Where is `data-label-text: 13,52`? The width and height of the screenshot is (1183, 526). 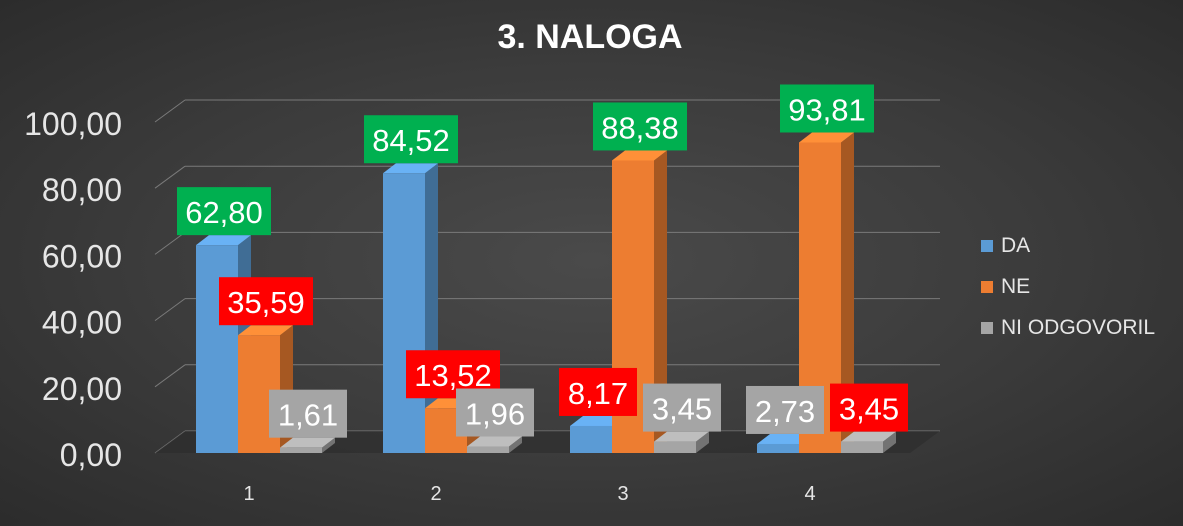
data-label-text: 13,52 is located at coordinates (453, 375).